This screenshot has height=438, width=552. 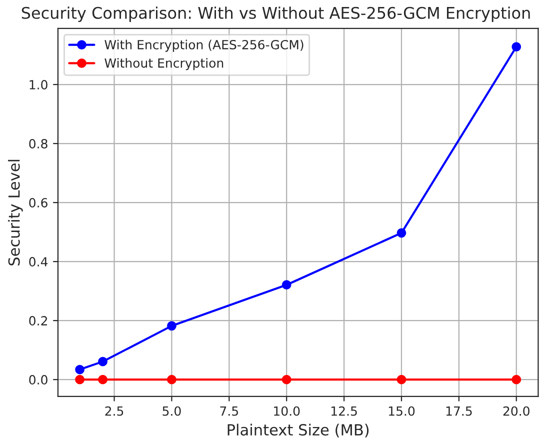 I want to click on x-tick-label: 5.0, so click(x=171, y=411).